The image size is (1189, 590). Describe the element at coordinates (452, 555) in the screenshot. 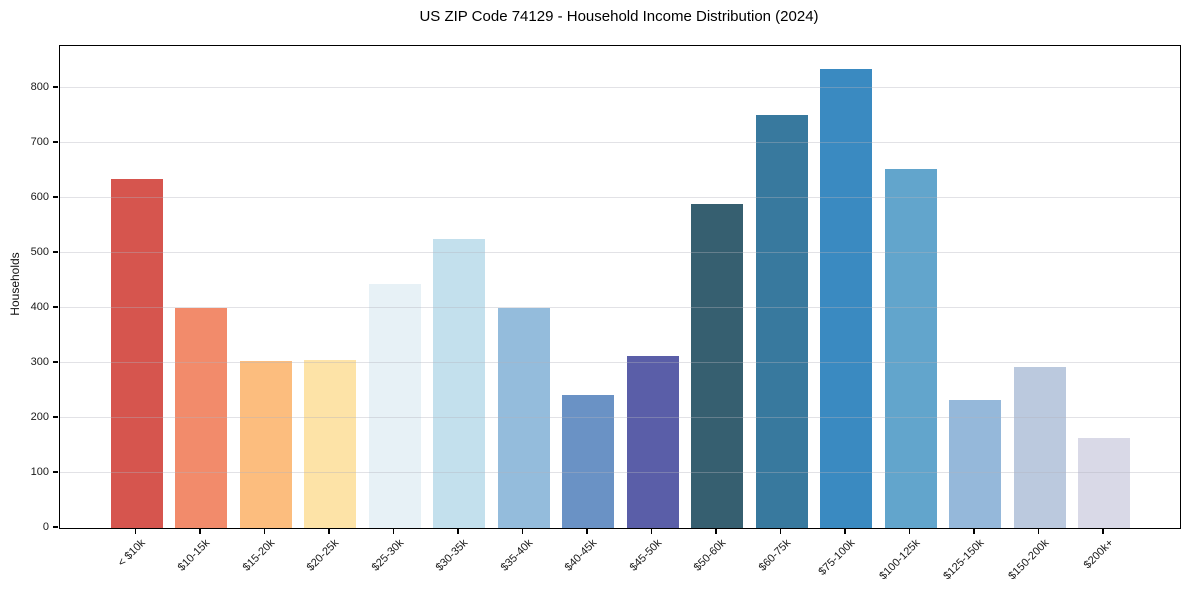

I see `x-tick-label-text: $30-35k` at that location.